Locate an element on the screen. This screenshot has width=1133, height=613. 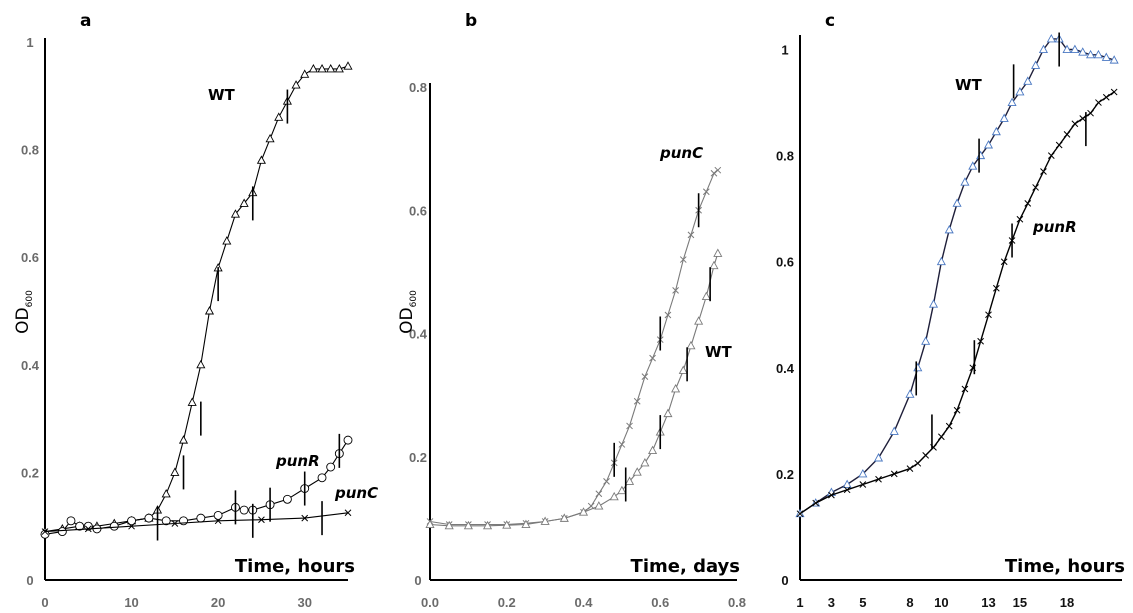
x-axis-label: Time, hours is located at coordinates (295, 566).